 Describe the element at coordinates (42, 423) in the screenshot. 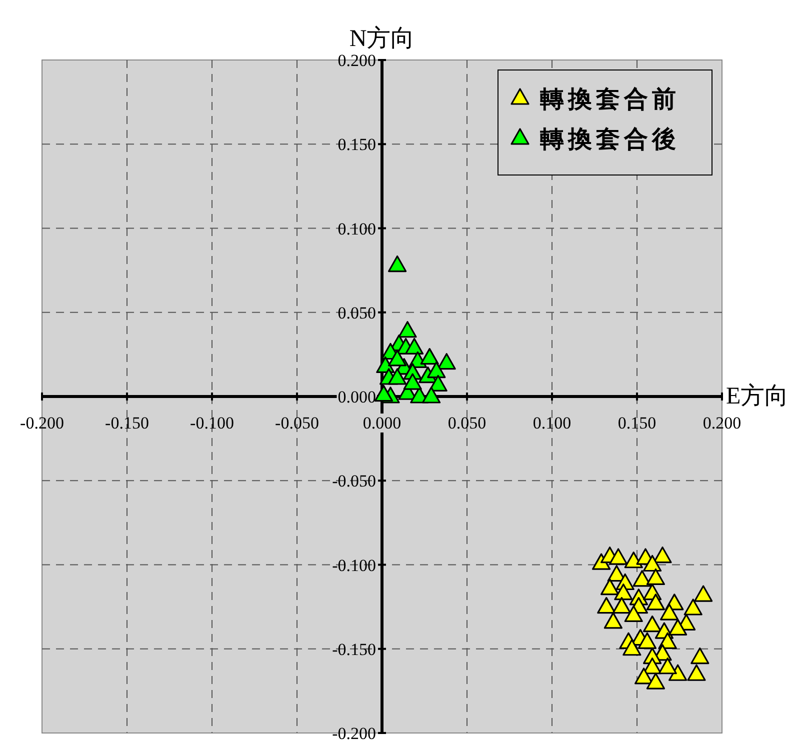

I see `x-tick-label: -0.200` at that location.